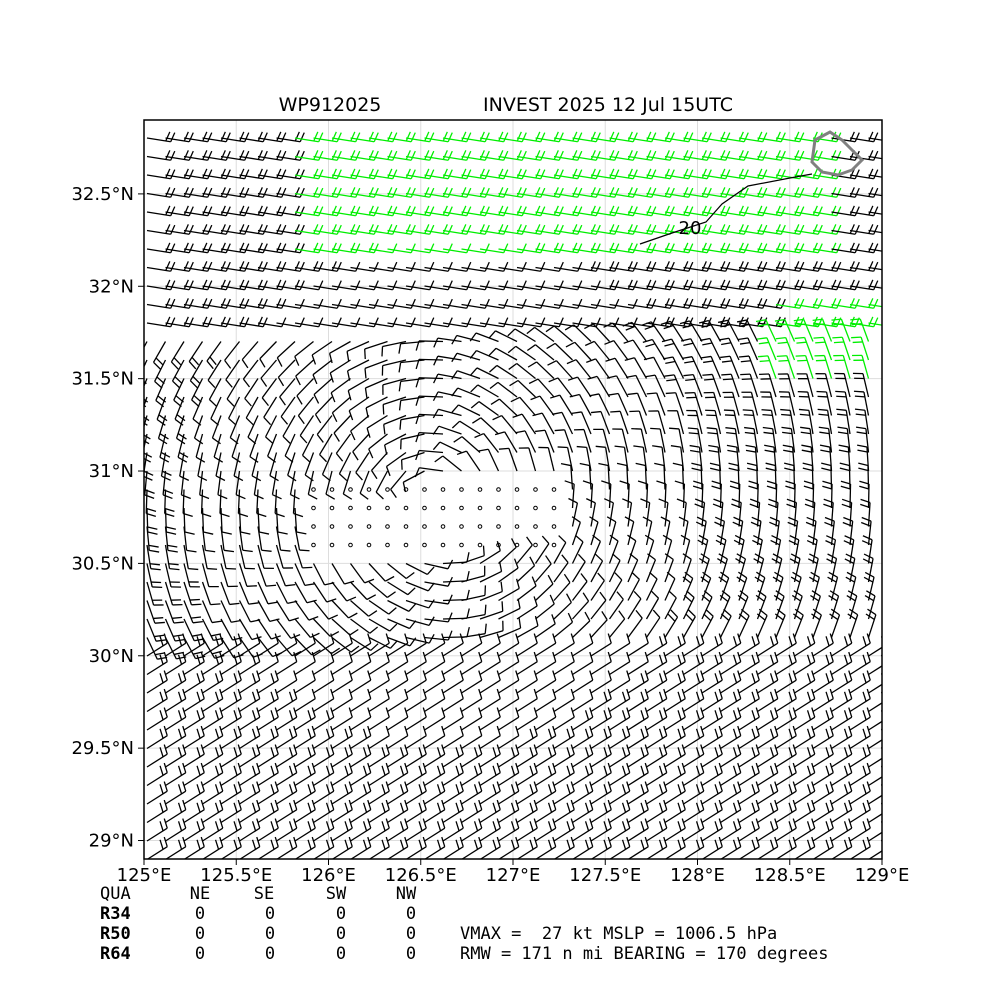 The image size is (1000, 1000). What do you see at coordinates (498, 508) in the screenshot?
I see `calm-marker` at bounding box center [498, 508].